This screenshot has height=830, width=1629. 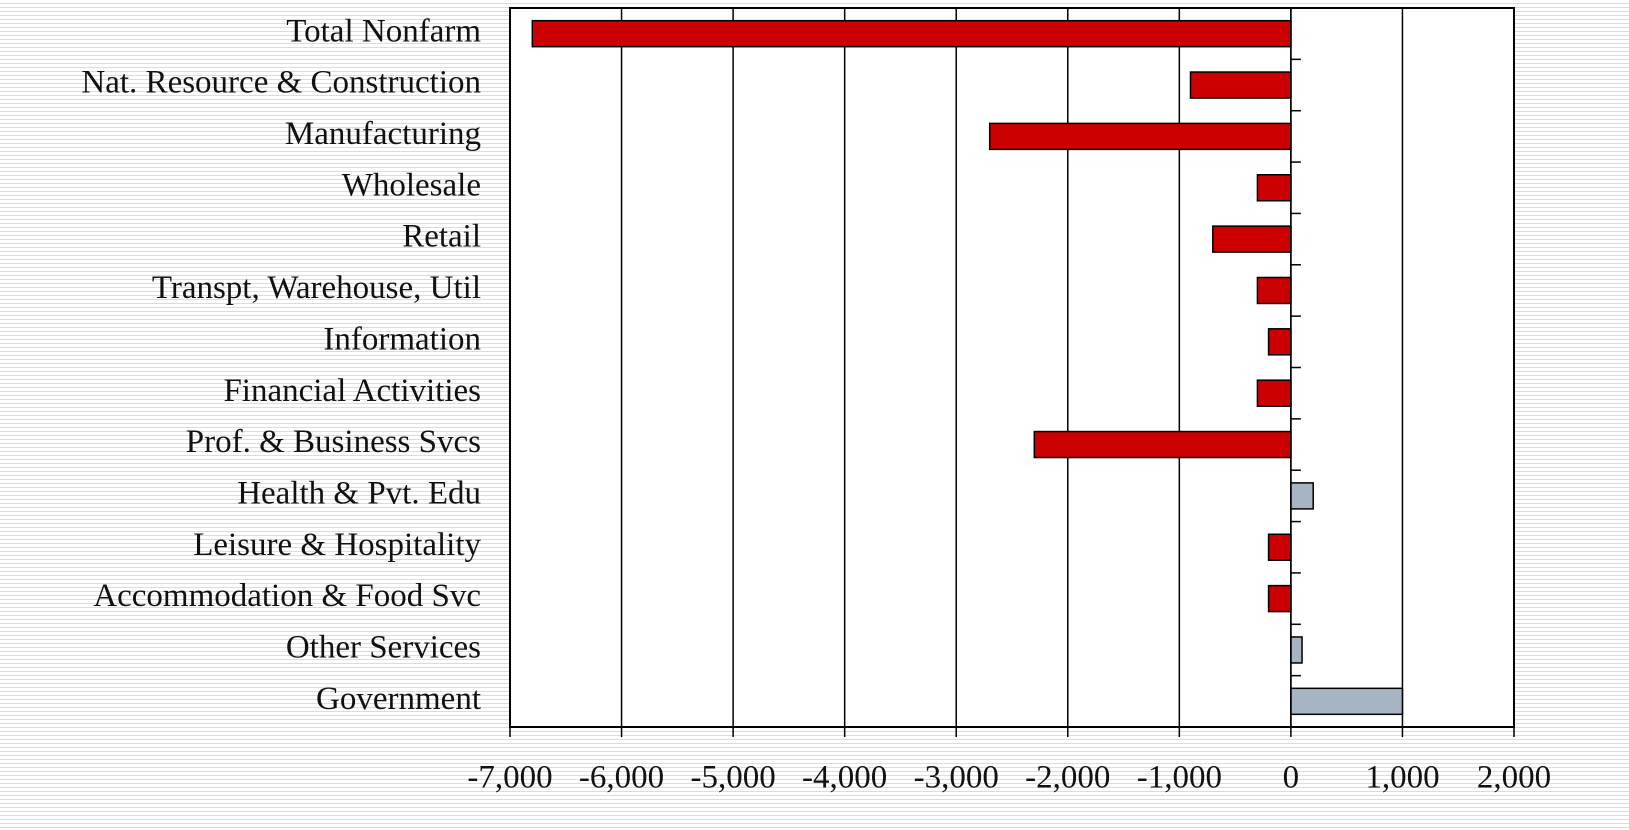 What do you see at coordinates (1179, 778) in the screenshot?
I see `x-tick-label: -1,000` at bounding box center [1179, 778].